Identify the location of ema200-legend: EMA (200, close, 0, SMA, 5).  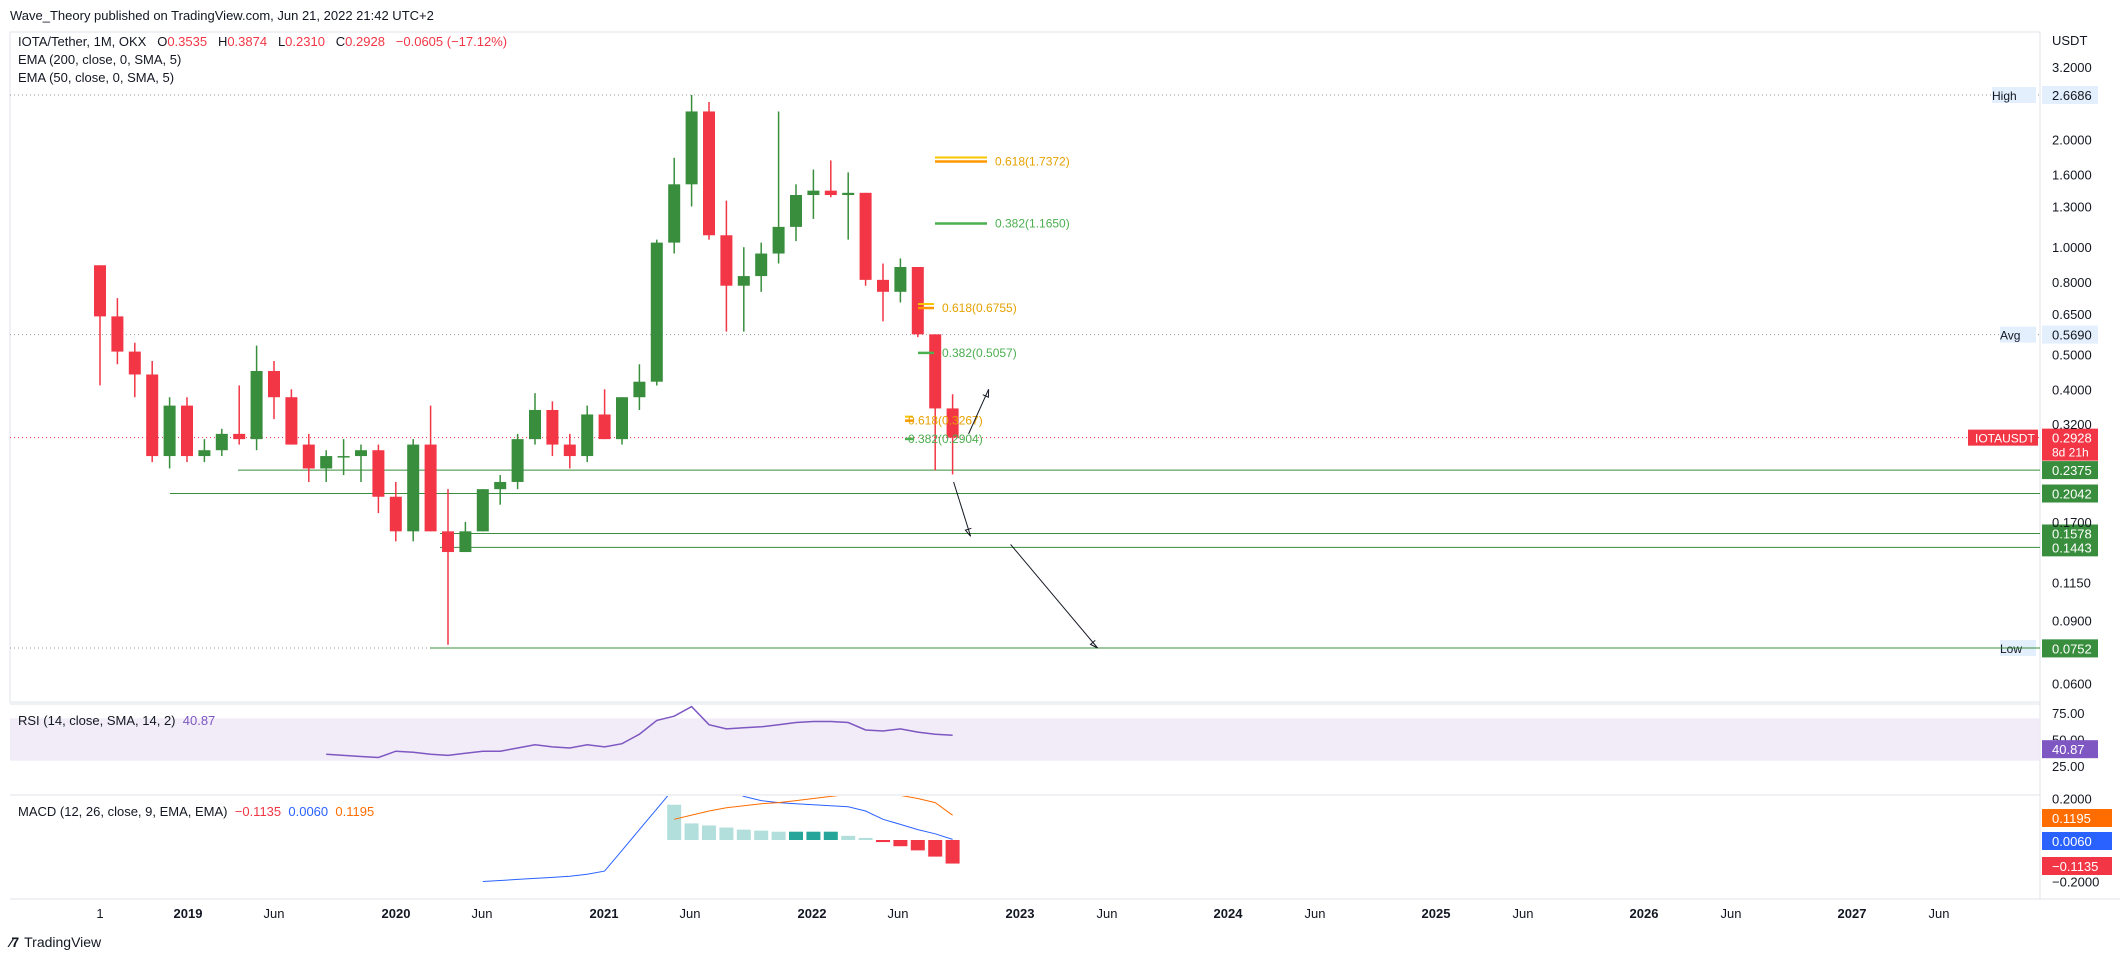
(100, 59).